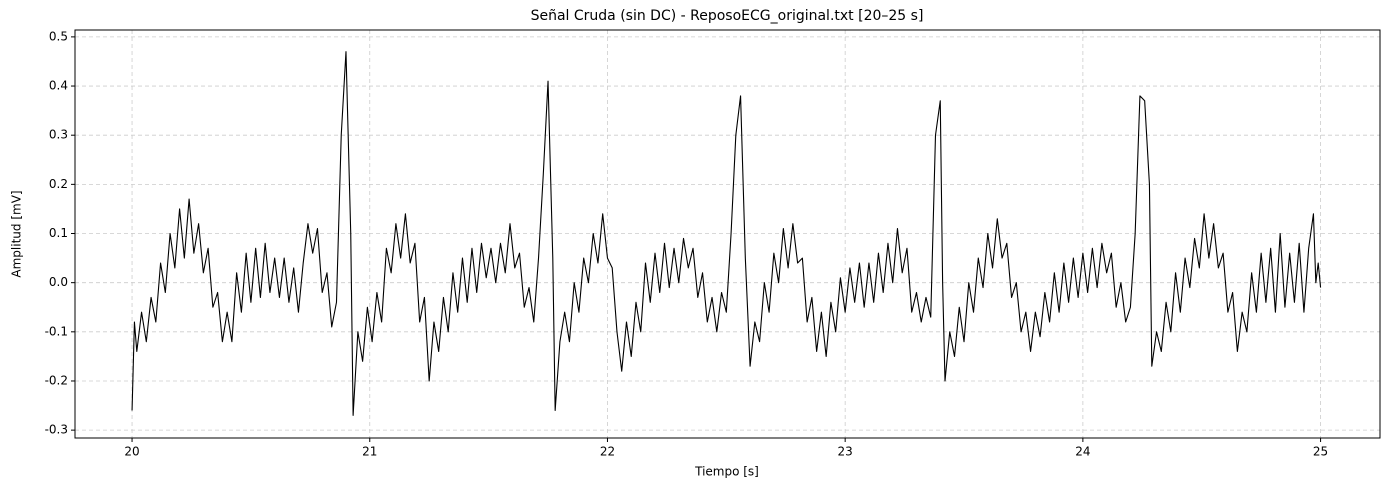 The height and width of the screenshot is (490, 1389). I want to click on y-tick-label: -0.2, so click(56, 380).